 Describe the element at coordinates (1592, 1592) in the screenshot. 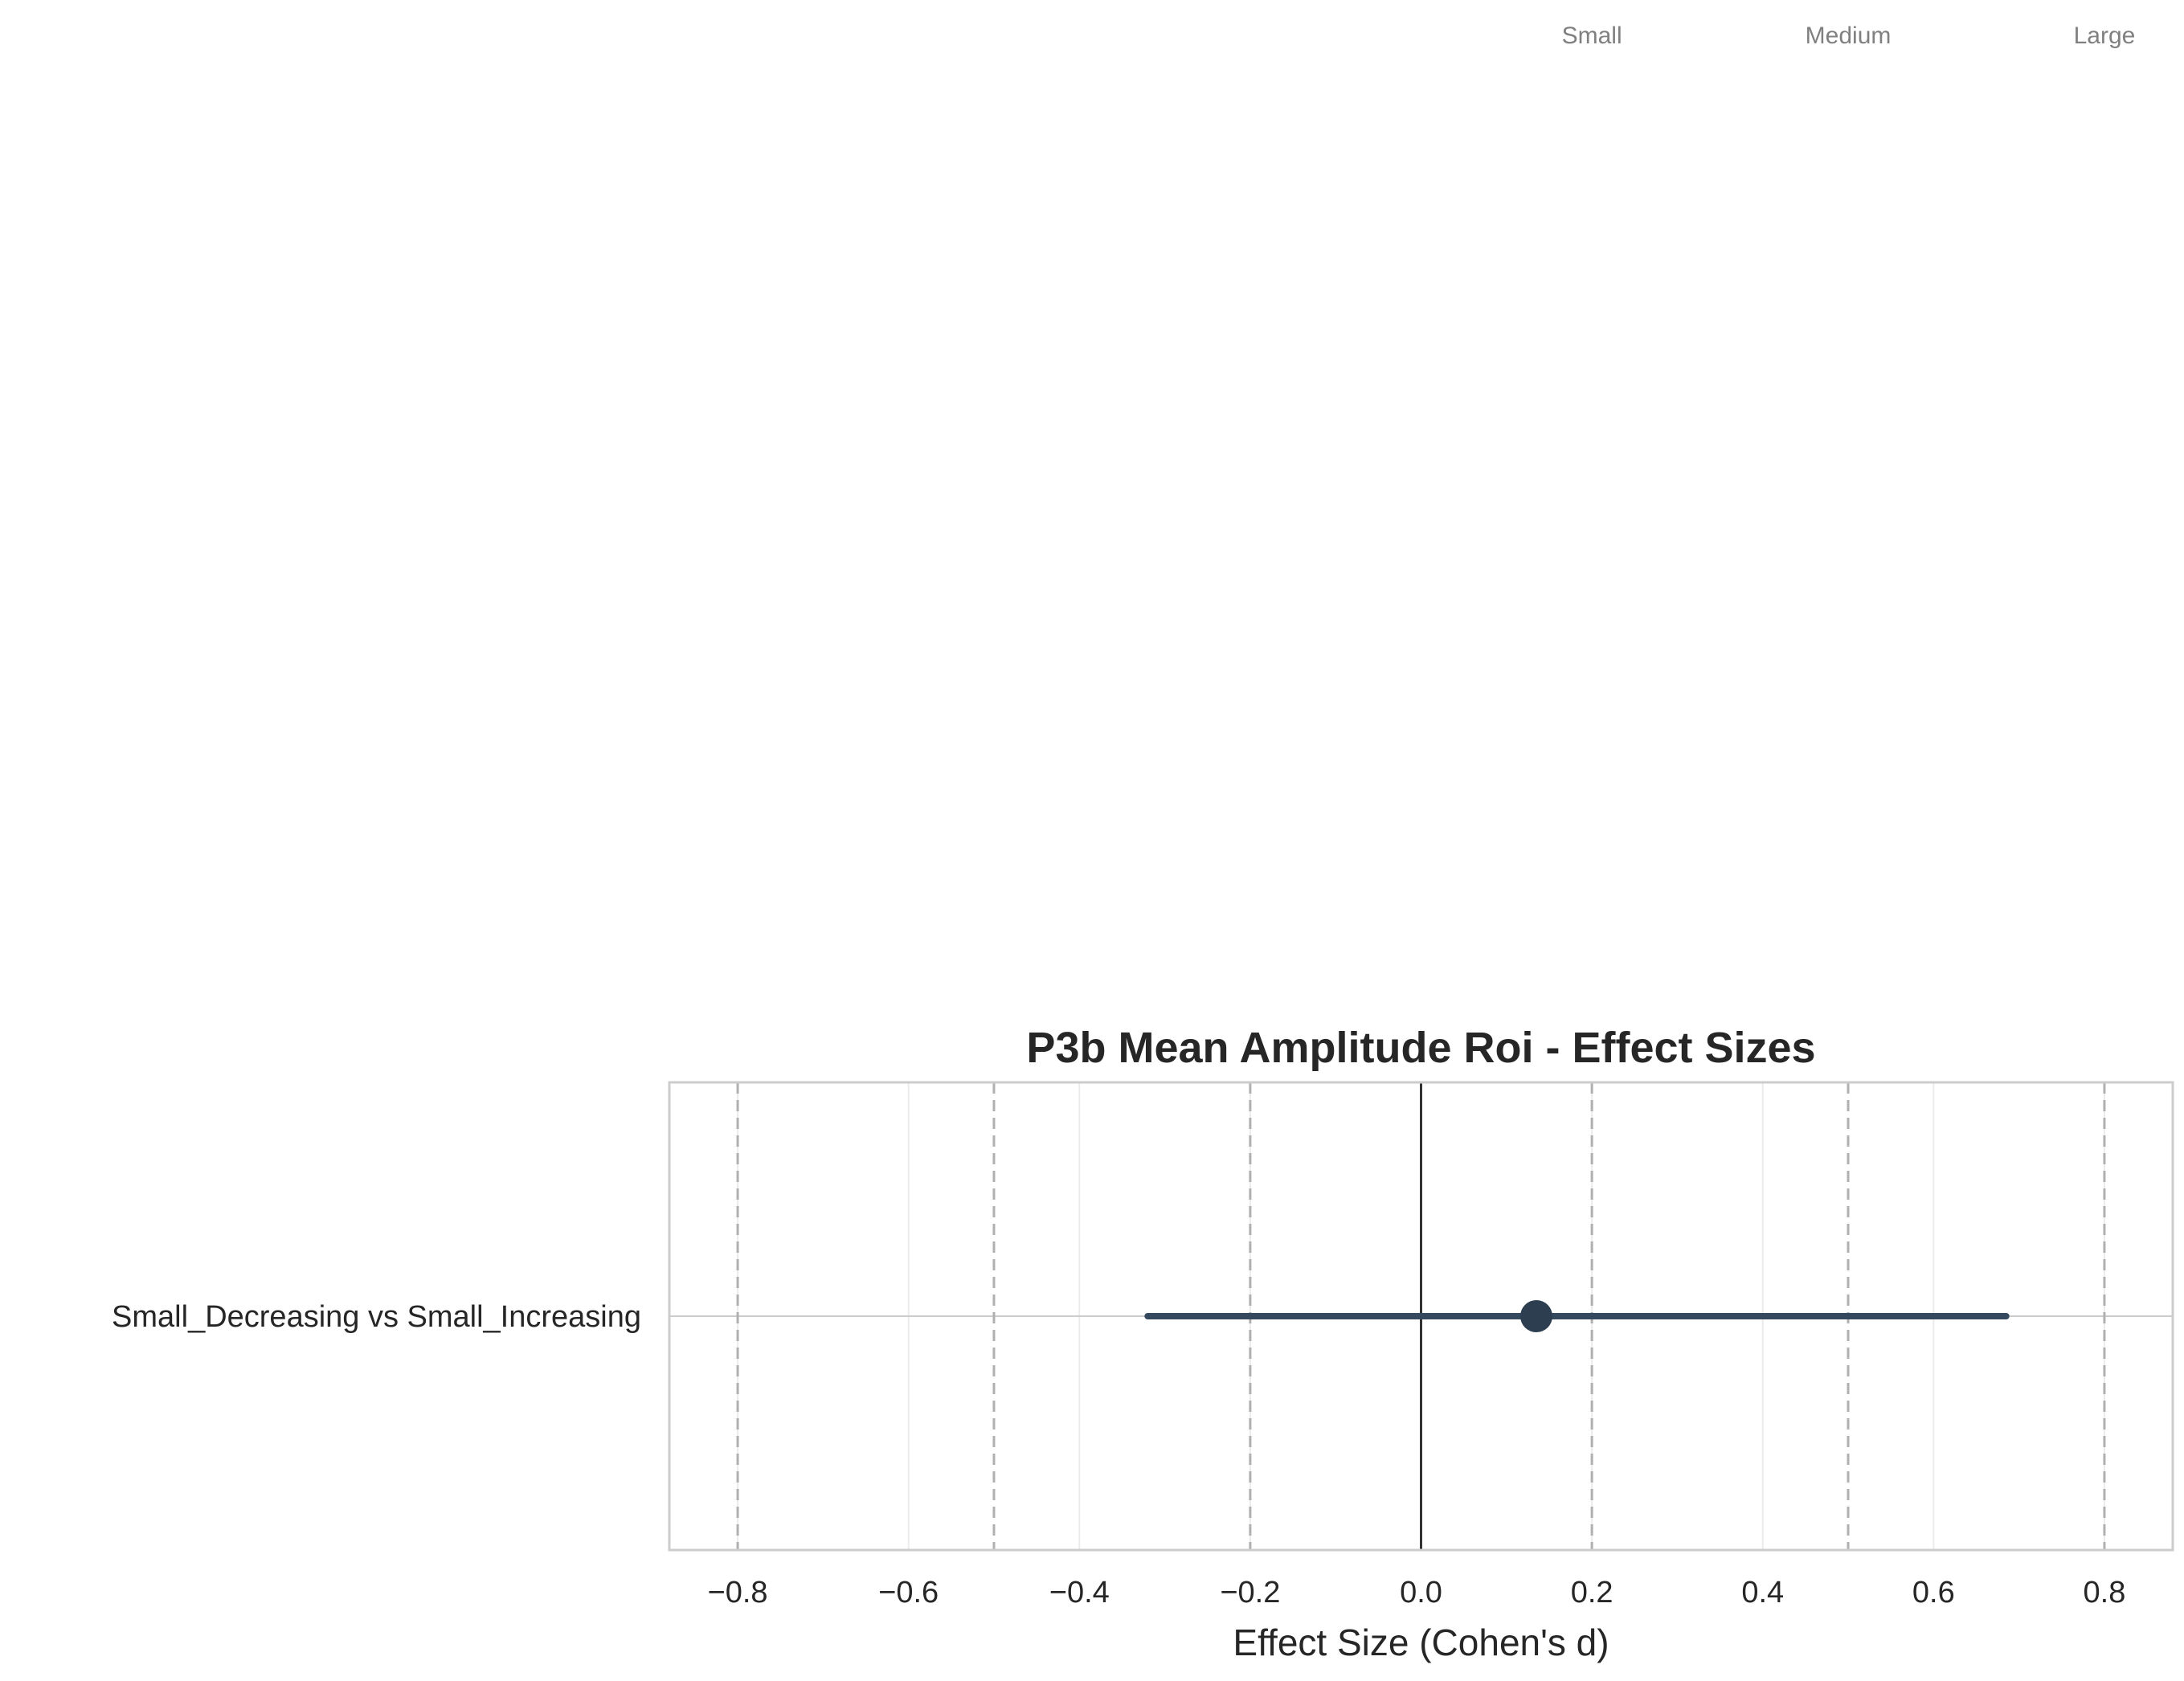

I see `x-tick-label: 0.2` at that location.